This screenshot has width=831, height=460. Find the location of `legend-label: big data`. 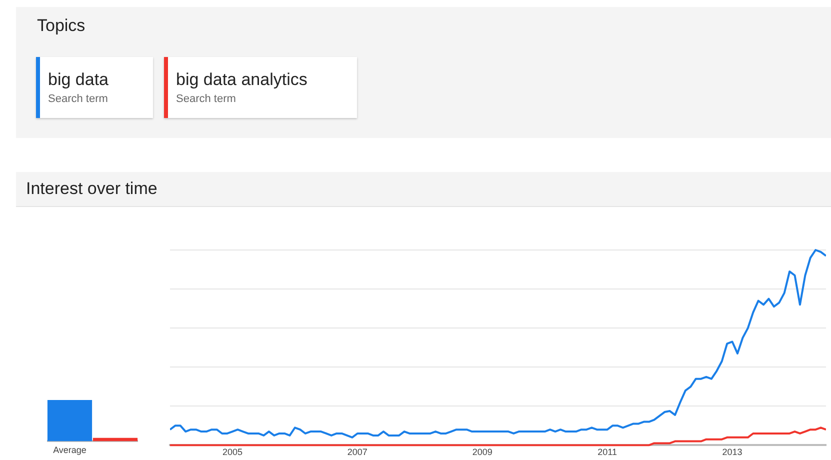

legend-label: big data is located at coordinates (78, 80).